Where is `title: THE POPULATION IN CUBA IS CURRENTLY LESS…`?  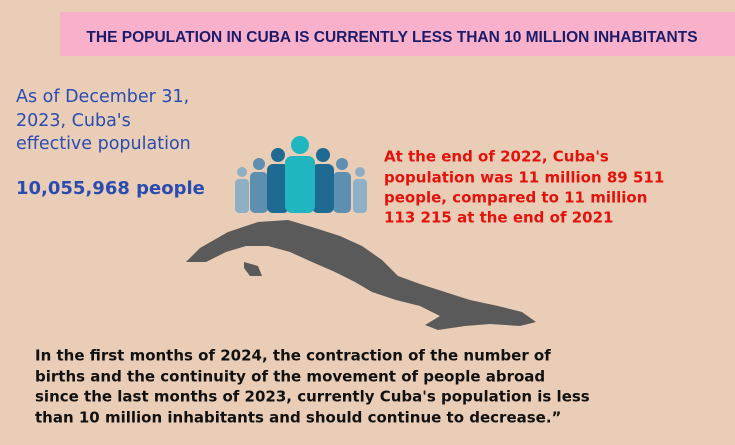
title: THE POPULATION IN CUBA IS CURRENTLY LESS… is located at coordinates (391, 37).